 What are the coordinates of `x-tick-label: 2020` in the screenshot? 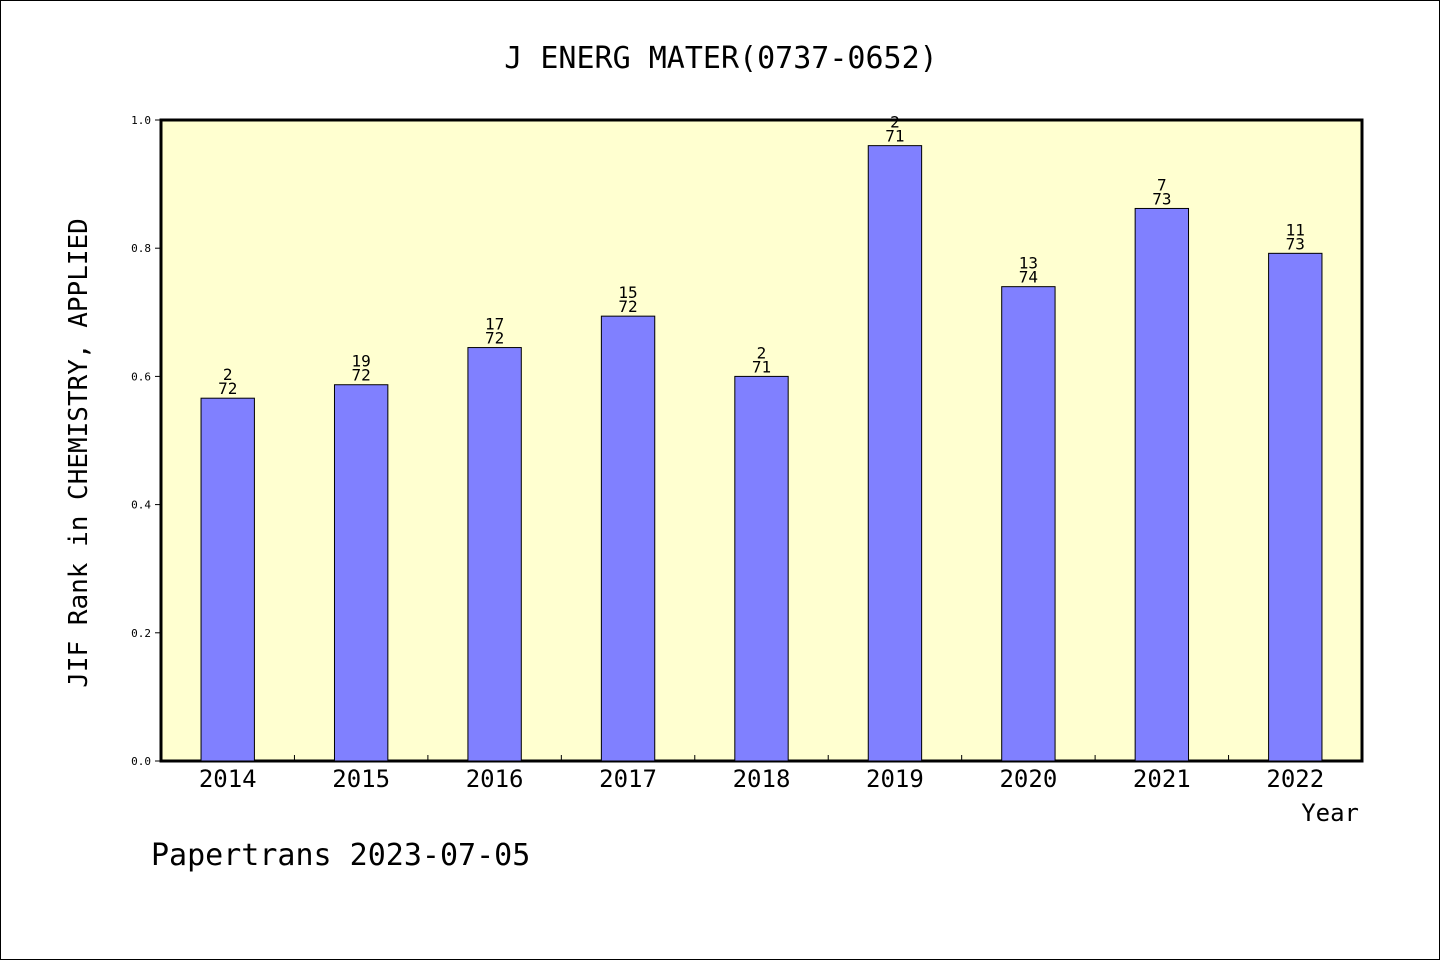 It's located at (1028, 779).